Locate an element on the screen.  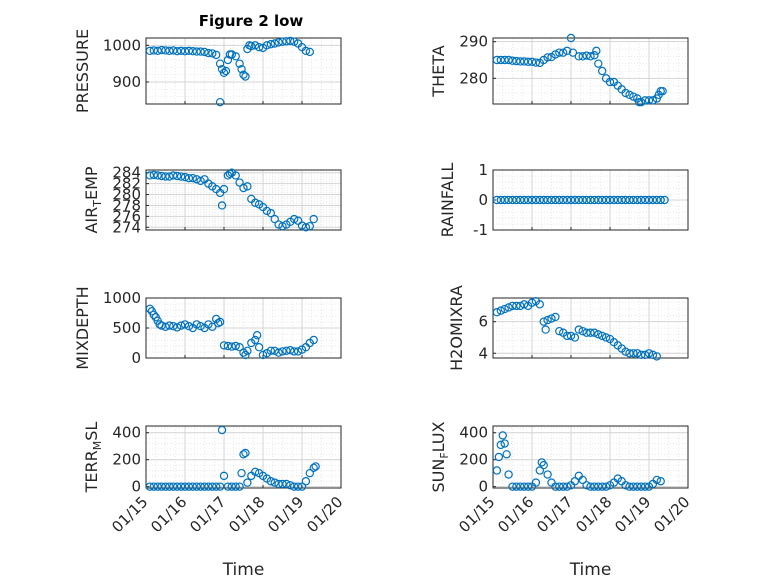
axes-frame is located at coordinates (590, 328).